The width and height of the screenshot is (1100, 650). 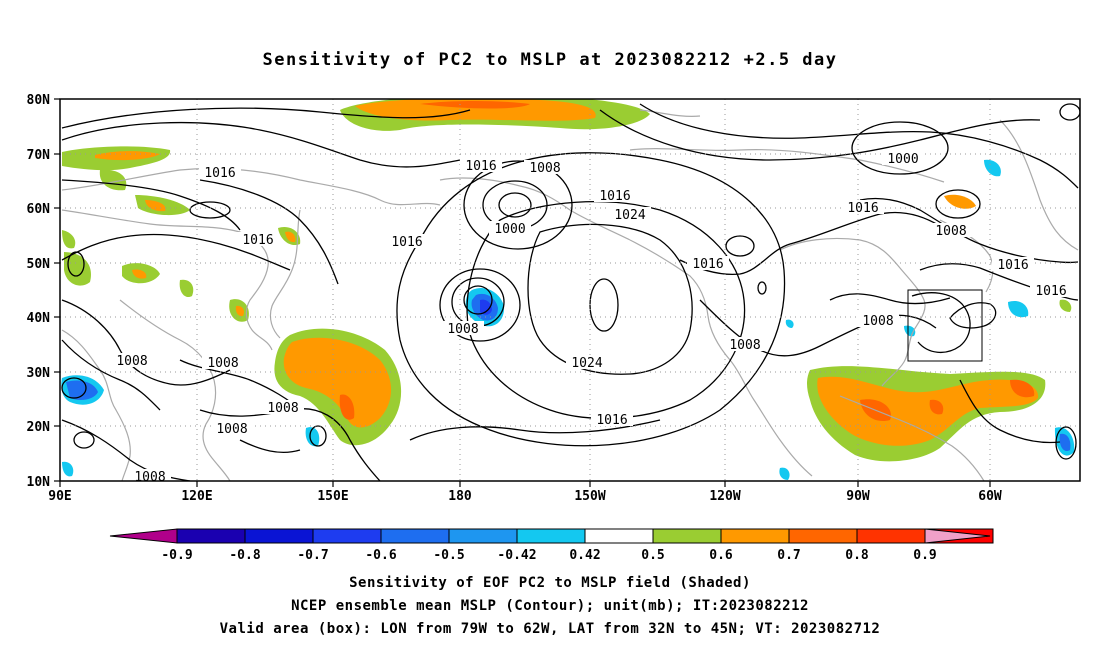 I want to click on lat-label: 40N, so click(x=39, y=318).